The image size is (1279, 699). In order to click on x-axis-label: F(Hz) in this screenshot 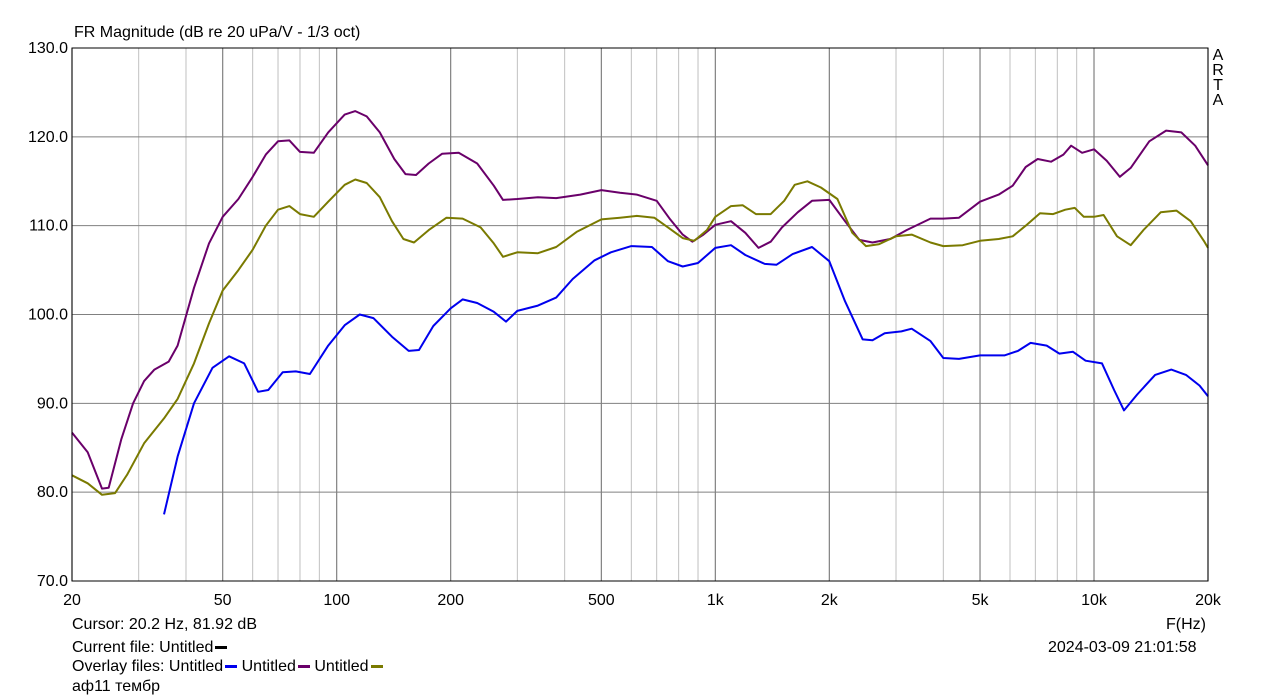, I will do `click(1186, 624)`.